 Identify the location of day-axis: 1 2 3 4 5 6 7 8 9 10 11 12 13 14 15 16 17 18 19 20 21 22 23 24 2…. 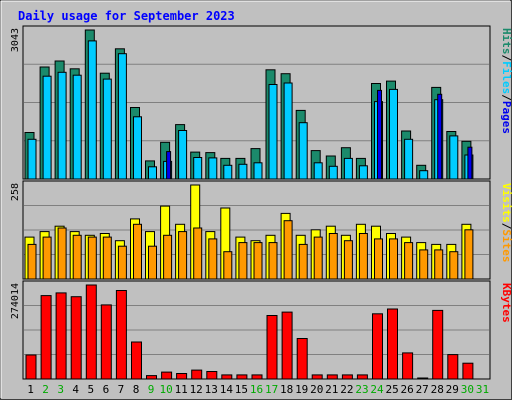
(258, 389).